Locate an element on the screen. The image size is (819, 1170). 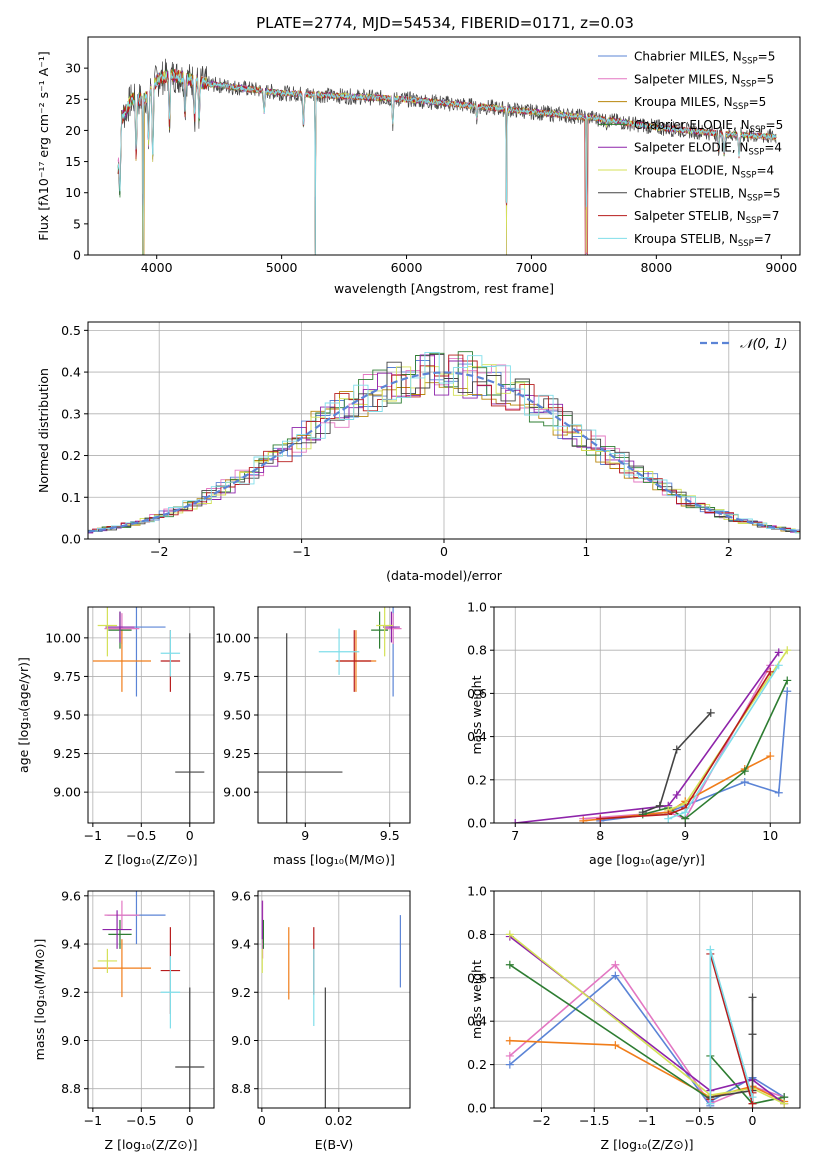
legend-label: 𝒩(0, 1) is located at coordinates (763, 344).